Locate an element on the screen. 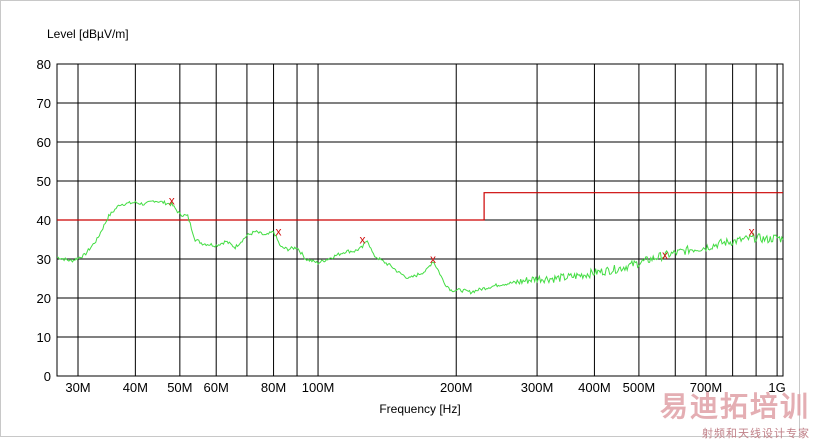  x-tick-label: 100M is located at coordinates (318, 387).